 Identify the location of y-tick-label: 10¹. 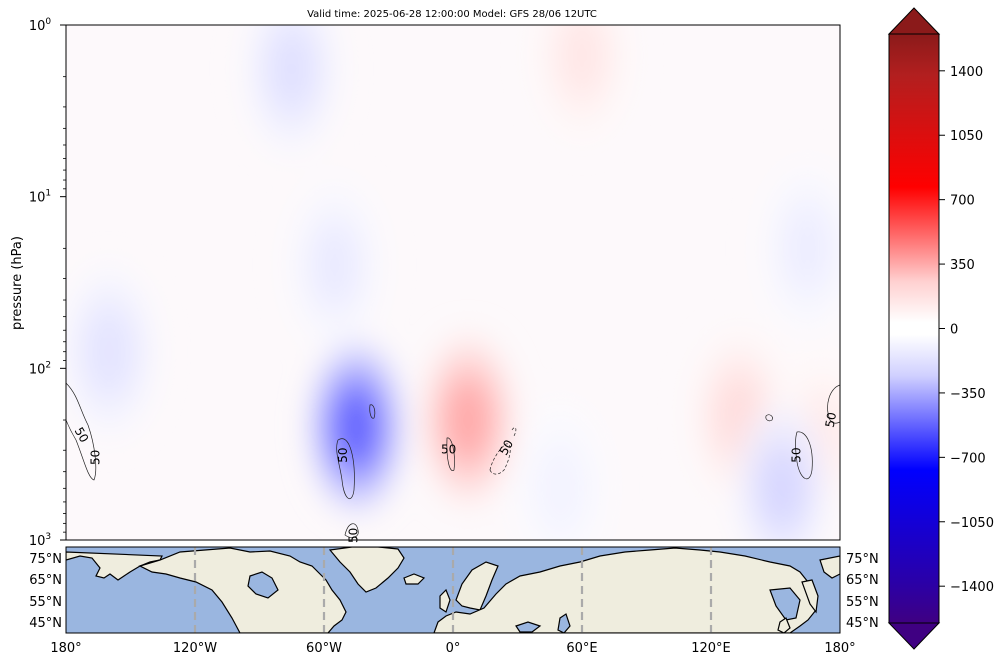
(40, 197).